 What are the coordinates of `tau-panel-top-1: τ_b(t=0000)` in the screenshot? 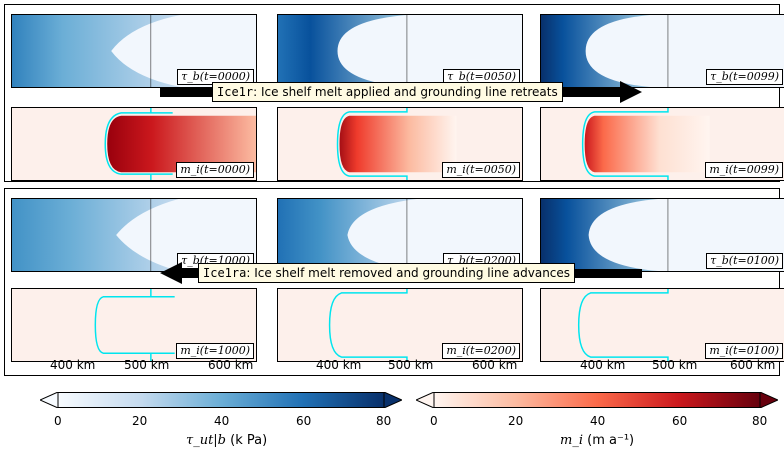 It's located at (134, 51).